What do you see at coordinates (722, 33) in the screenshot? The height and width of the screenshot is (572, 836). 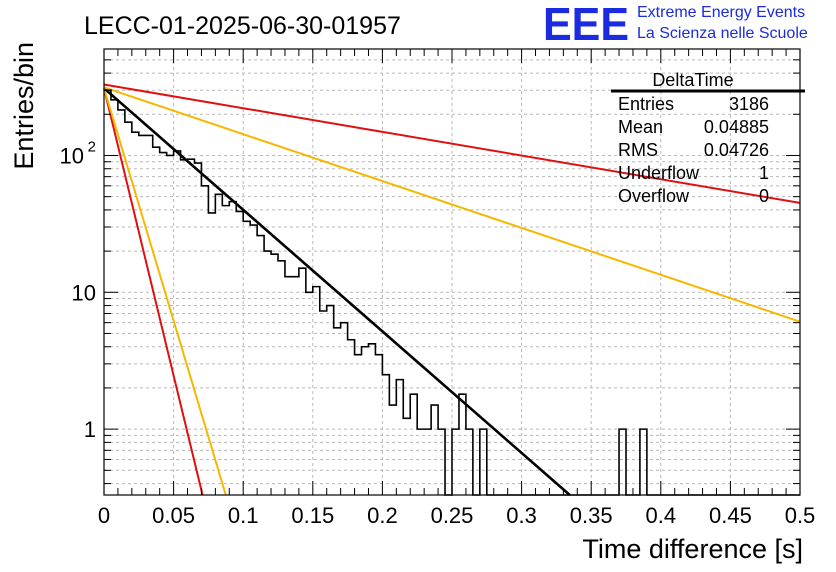 I see `logo-line2: La Scienza nelle Scuole` at bounding box center [722, 33].